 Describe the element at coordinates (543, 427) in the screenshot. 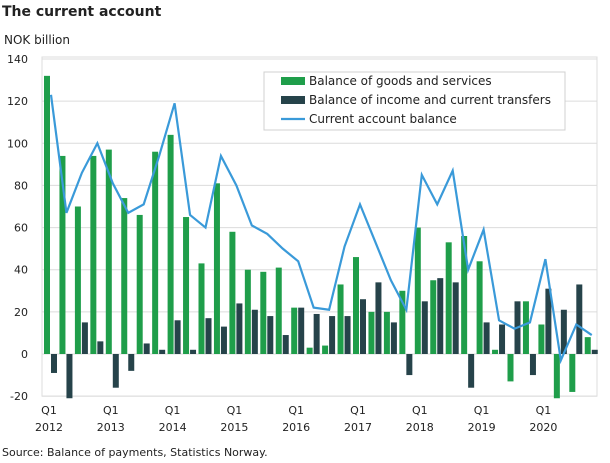

I see `x-tick-year: 2020` at that location.